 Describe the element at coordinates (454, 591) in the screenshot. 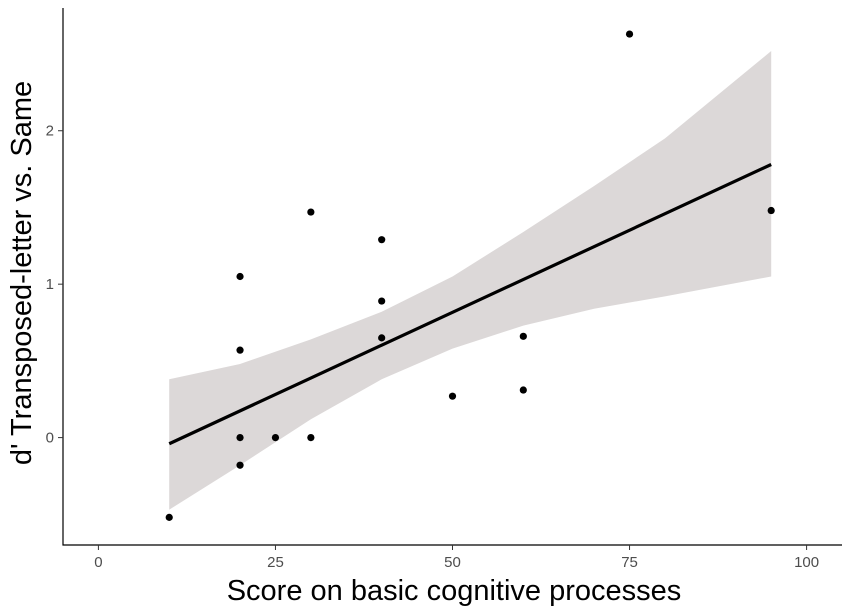

I see `x-axis-title: Score on basic cognitive processes` at that location.